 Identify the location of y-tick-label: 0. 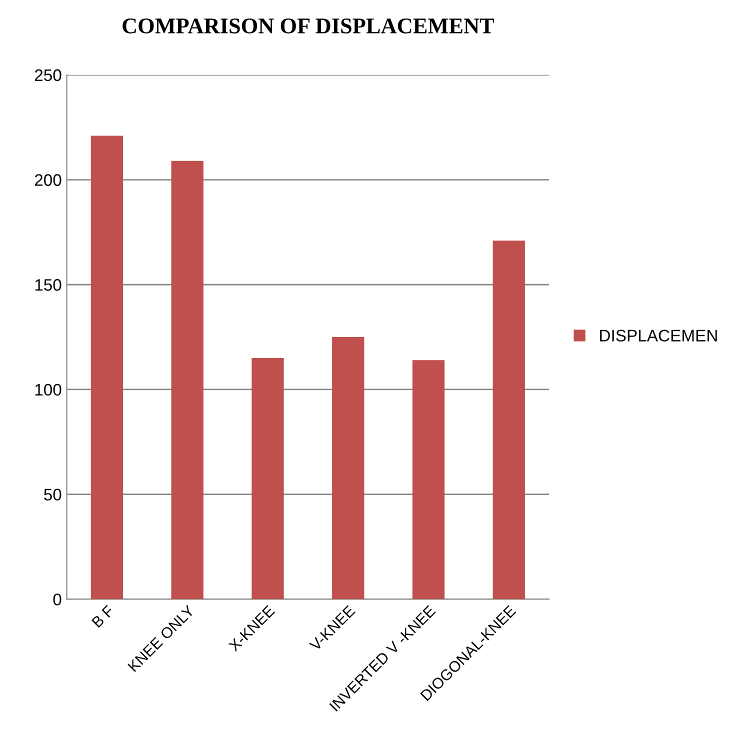
(57, 600).